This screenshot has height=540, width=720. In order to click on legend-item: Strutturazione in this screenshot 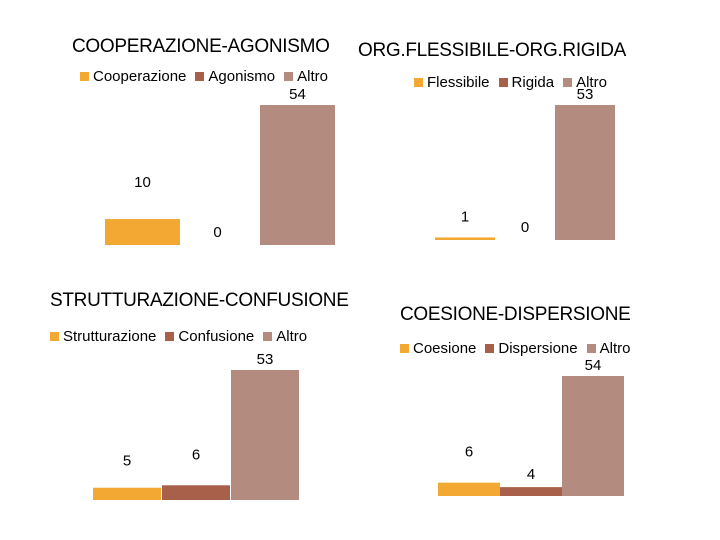, I will do `click(103, 336)`.